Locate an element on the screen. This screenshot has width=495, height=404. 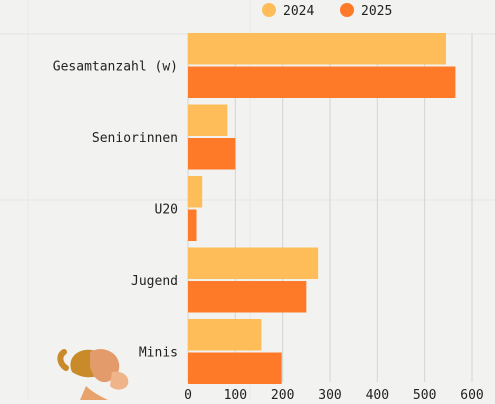
category-label-3: Jugend is located at coordinates (154, 281).